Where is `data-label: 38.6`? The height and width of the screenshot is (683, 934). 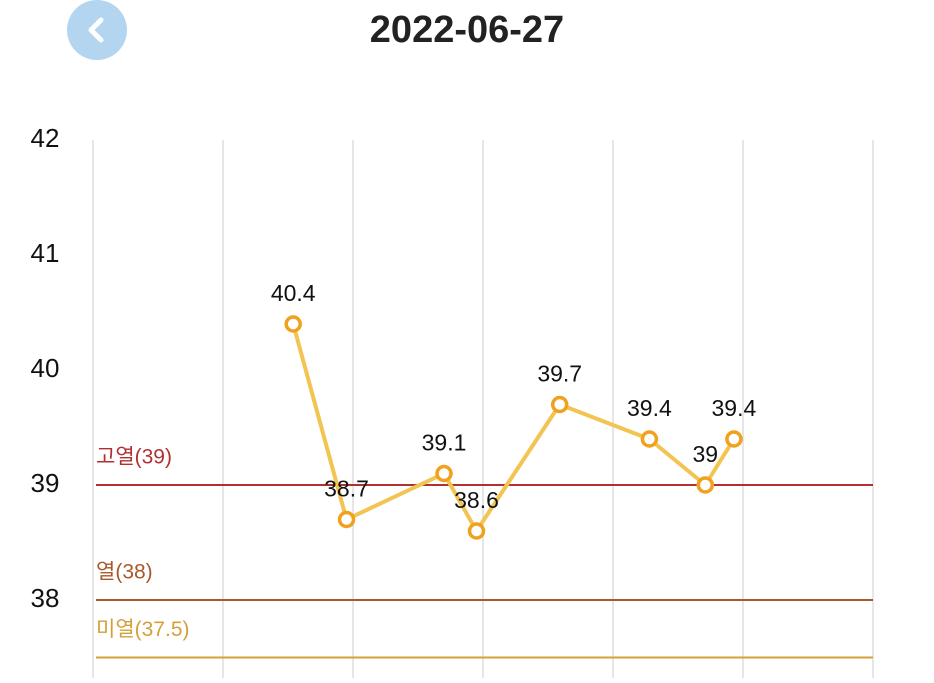
data-label: 38.6 is located at coordinates (476, 500).